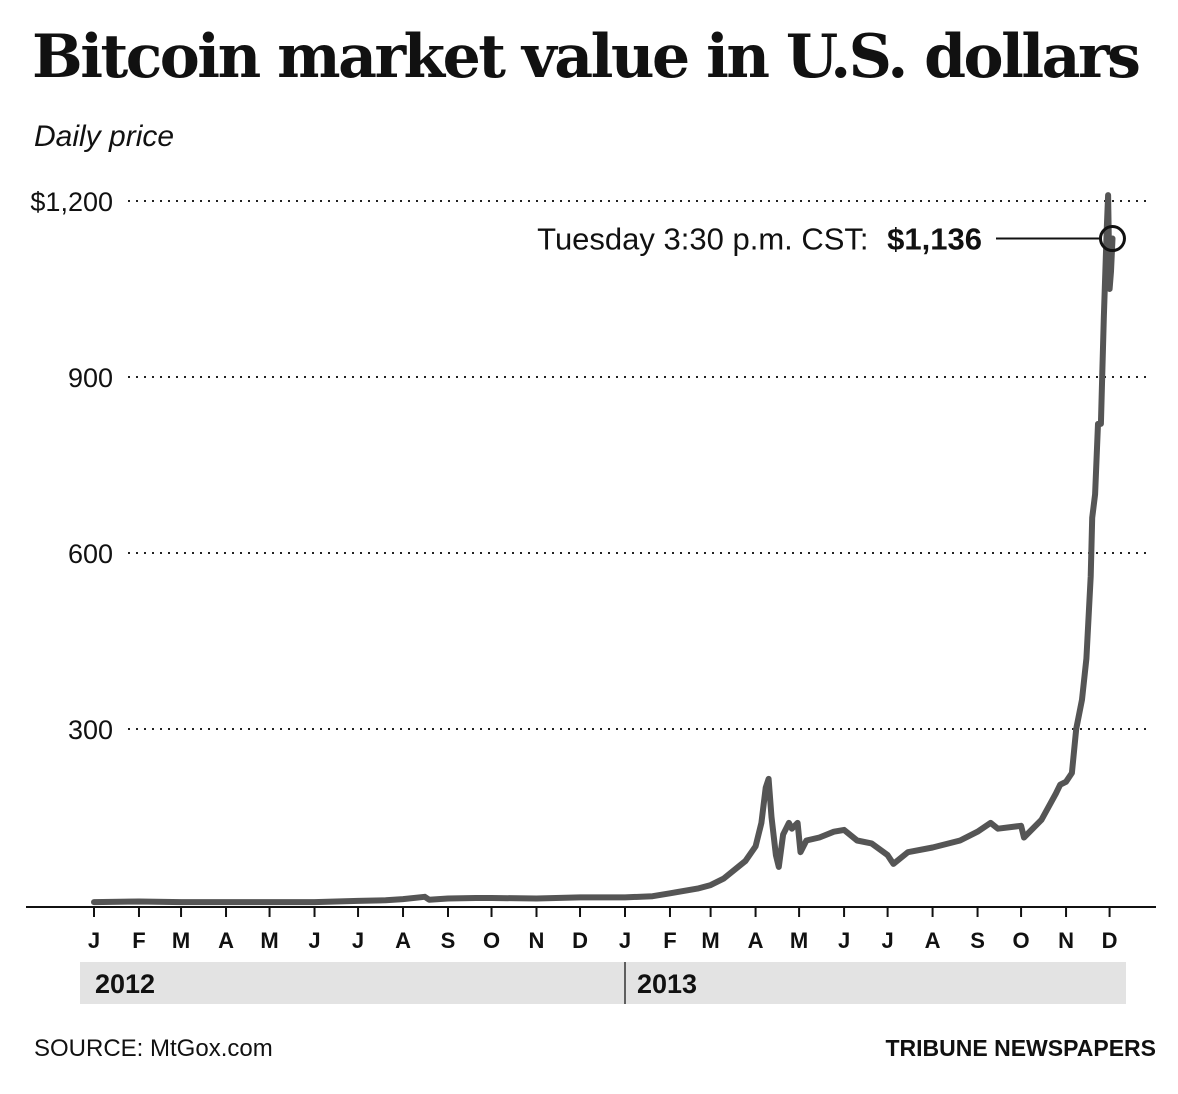  I want to click on source-note: SOURCE: MtGox.com, so click(153, 1048).